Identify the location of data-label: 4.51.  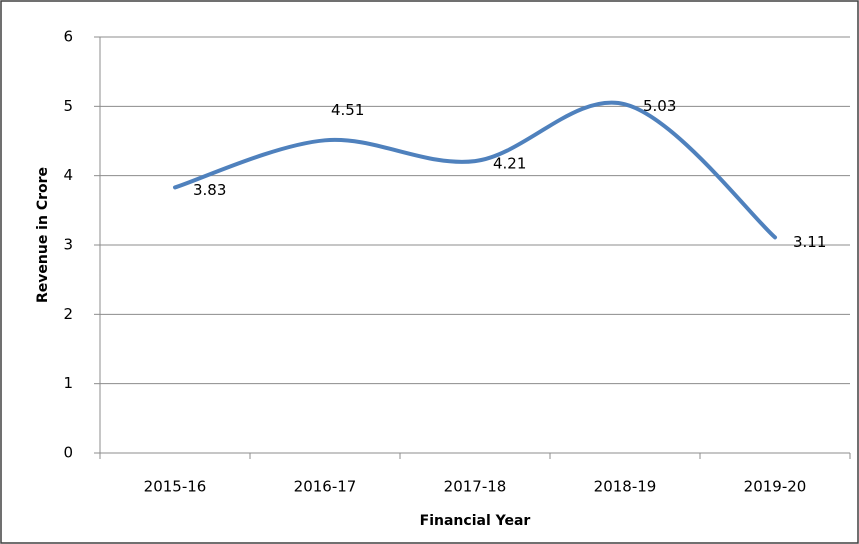
(347, 110).